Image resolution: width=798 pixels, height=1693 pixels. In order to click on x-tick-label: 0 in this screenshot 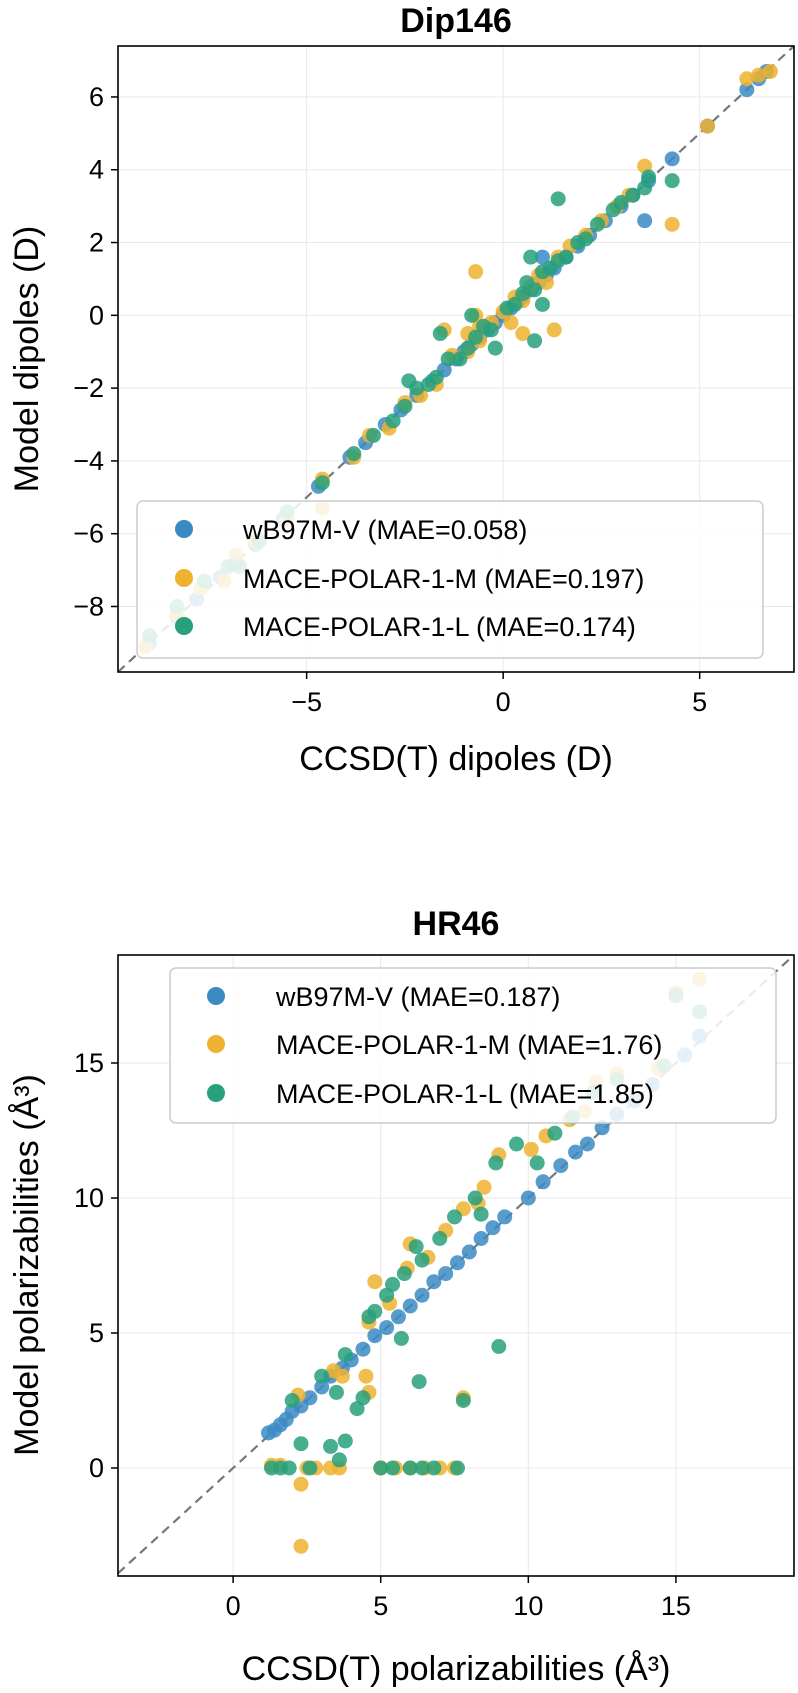, I will do `click(503, 702)`.